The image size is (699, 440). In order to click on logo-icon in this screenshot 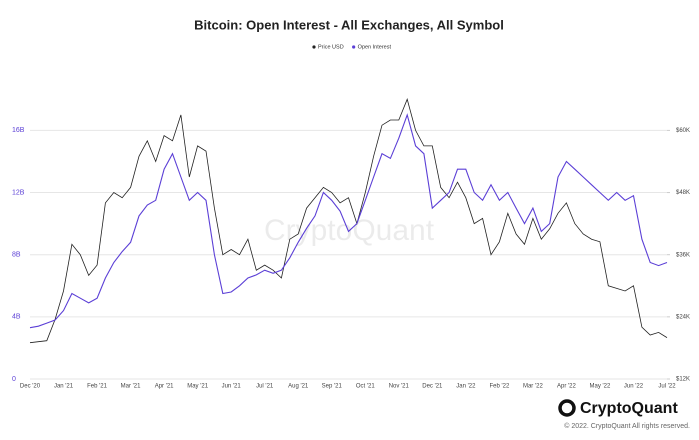, I will do `click(567, 408)`.